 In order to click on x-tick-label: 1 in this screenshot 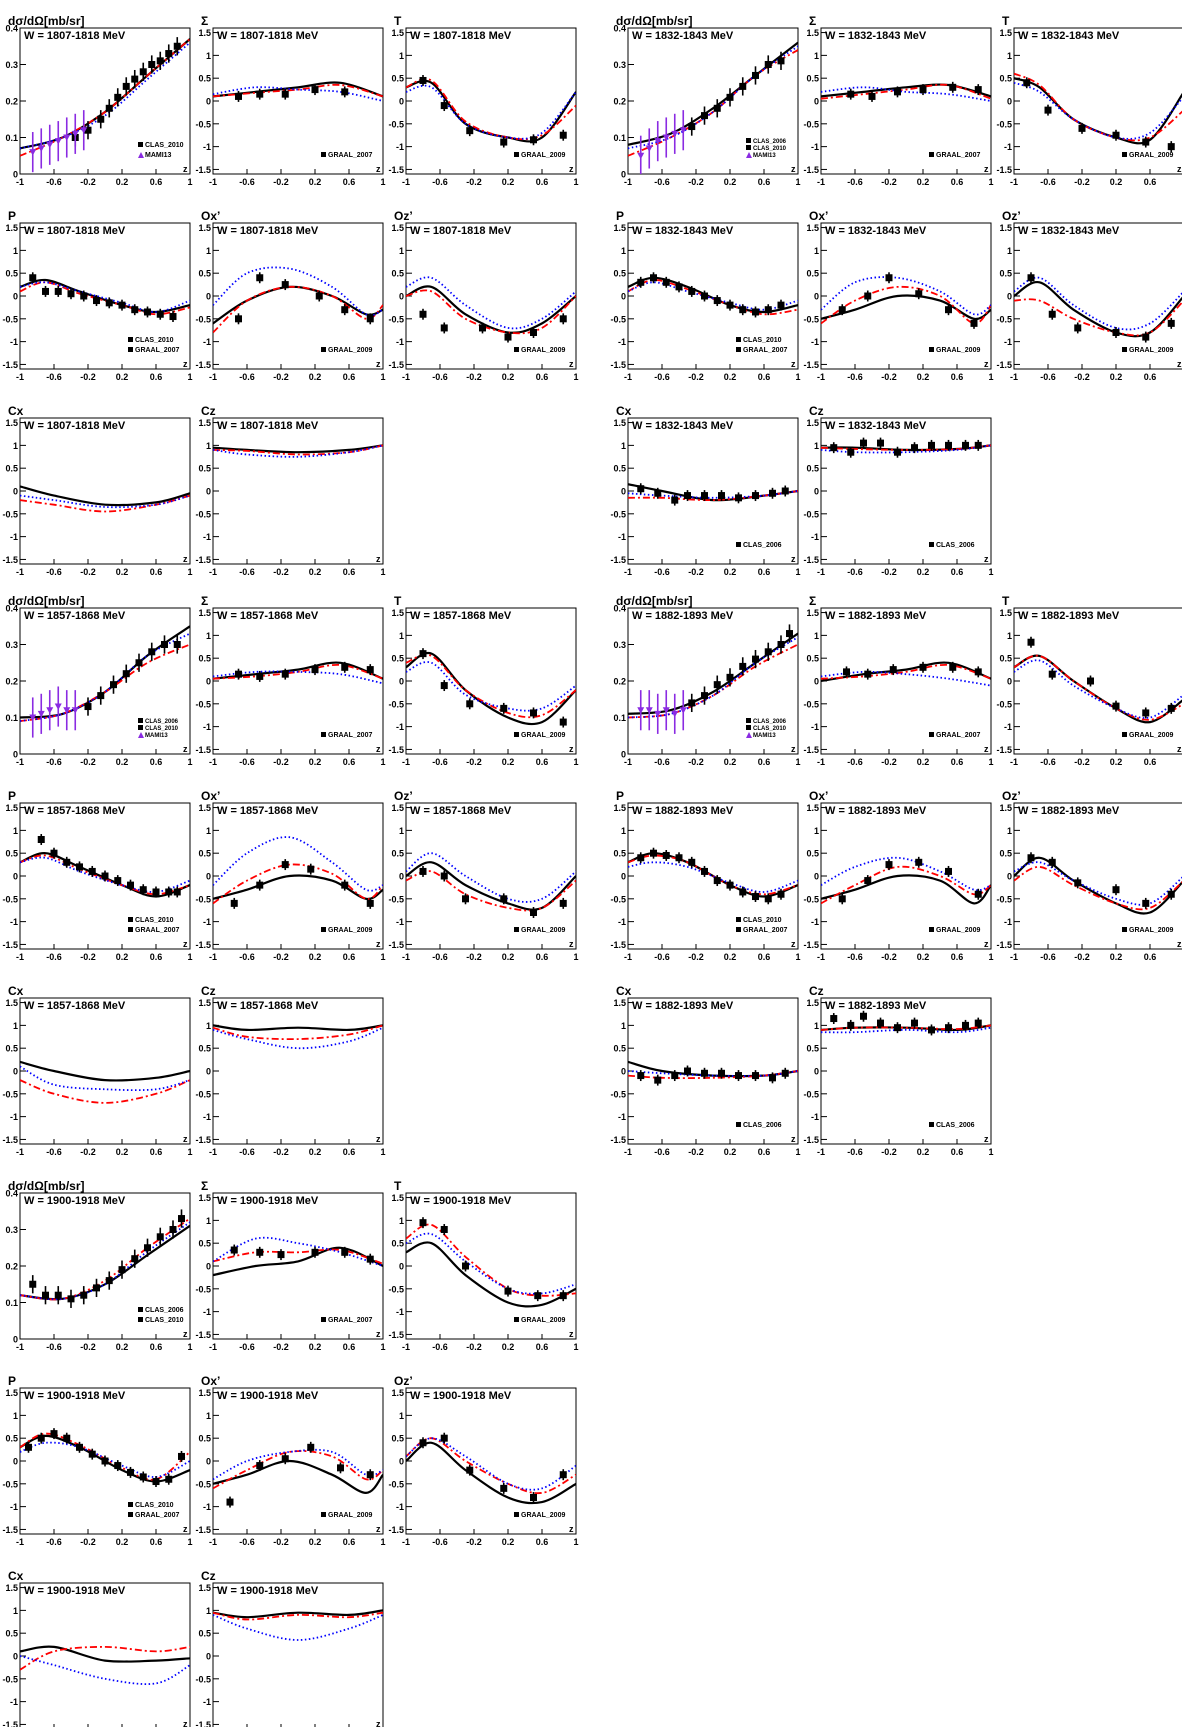, I will do `click(189, 1152)`.